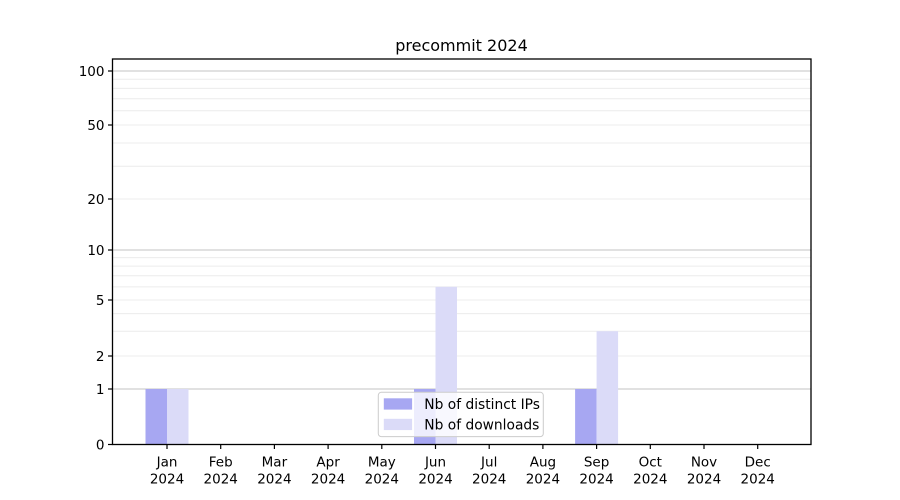 This screenshot has width=900, height=500. Describe the element at coordinates (460, 414) in the screenshot. I see `legend-box` at that location.